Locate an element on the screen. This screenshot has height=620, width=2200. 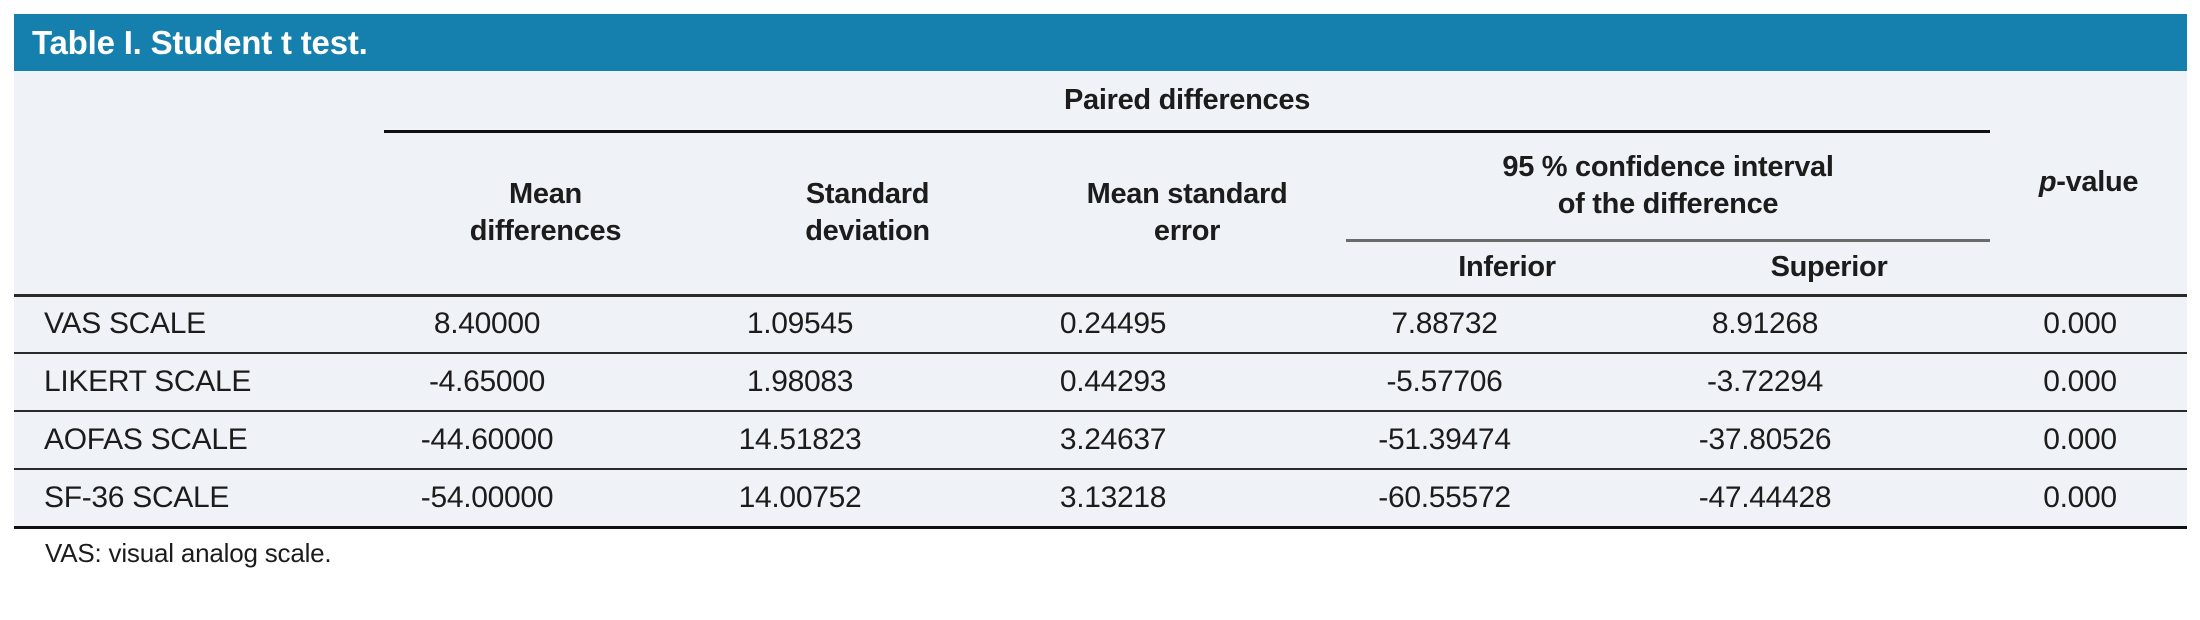
cell-ci-superior: 8.91268 is located at coordinates (1829, 324).